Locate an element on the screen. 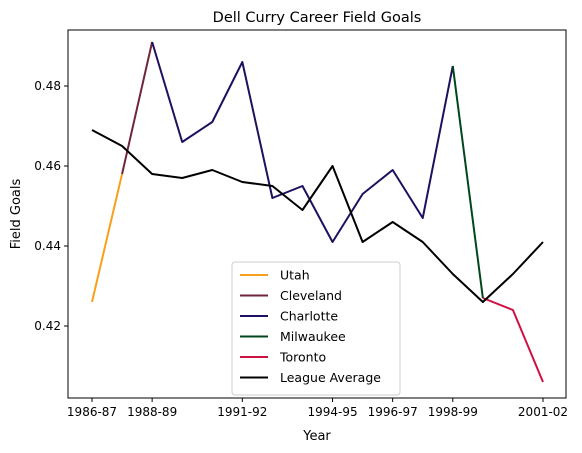 The height and width of the screenshot is (453, 582). y-axis: 0.42 0.44 0.46 0.48 is located at coordinates (51, 206).